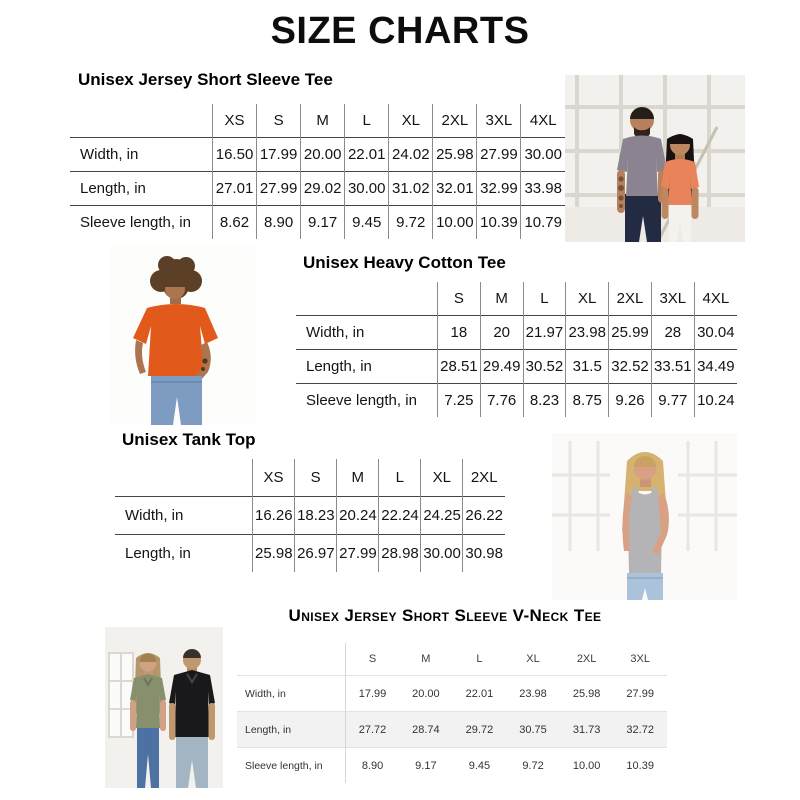 This screenshot has width=800, height=800. I want to click on measurement-value: 9.77, so click(672, 400).